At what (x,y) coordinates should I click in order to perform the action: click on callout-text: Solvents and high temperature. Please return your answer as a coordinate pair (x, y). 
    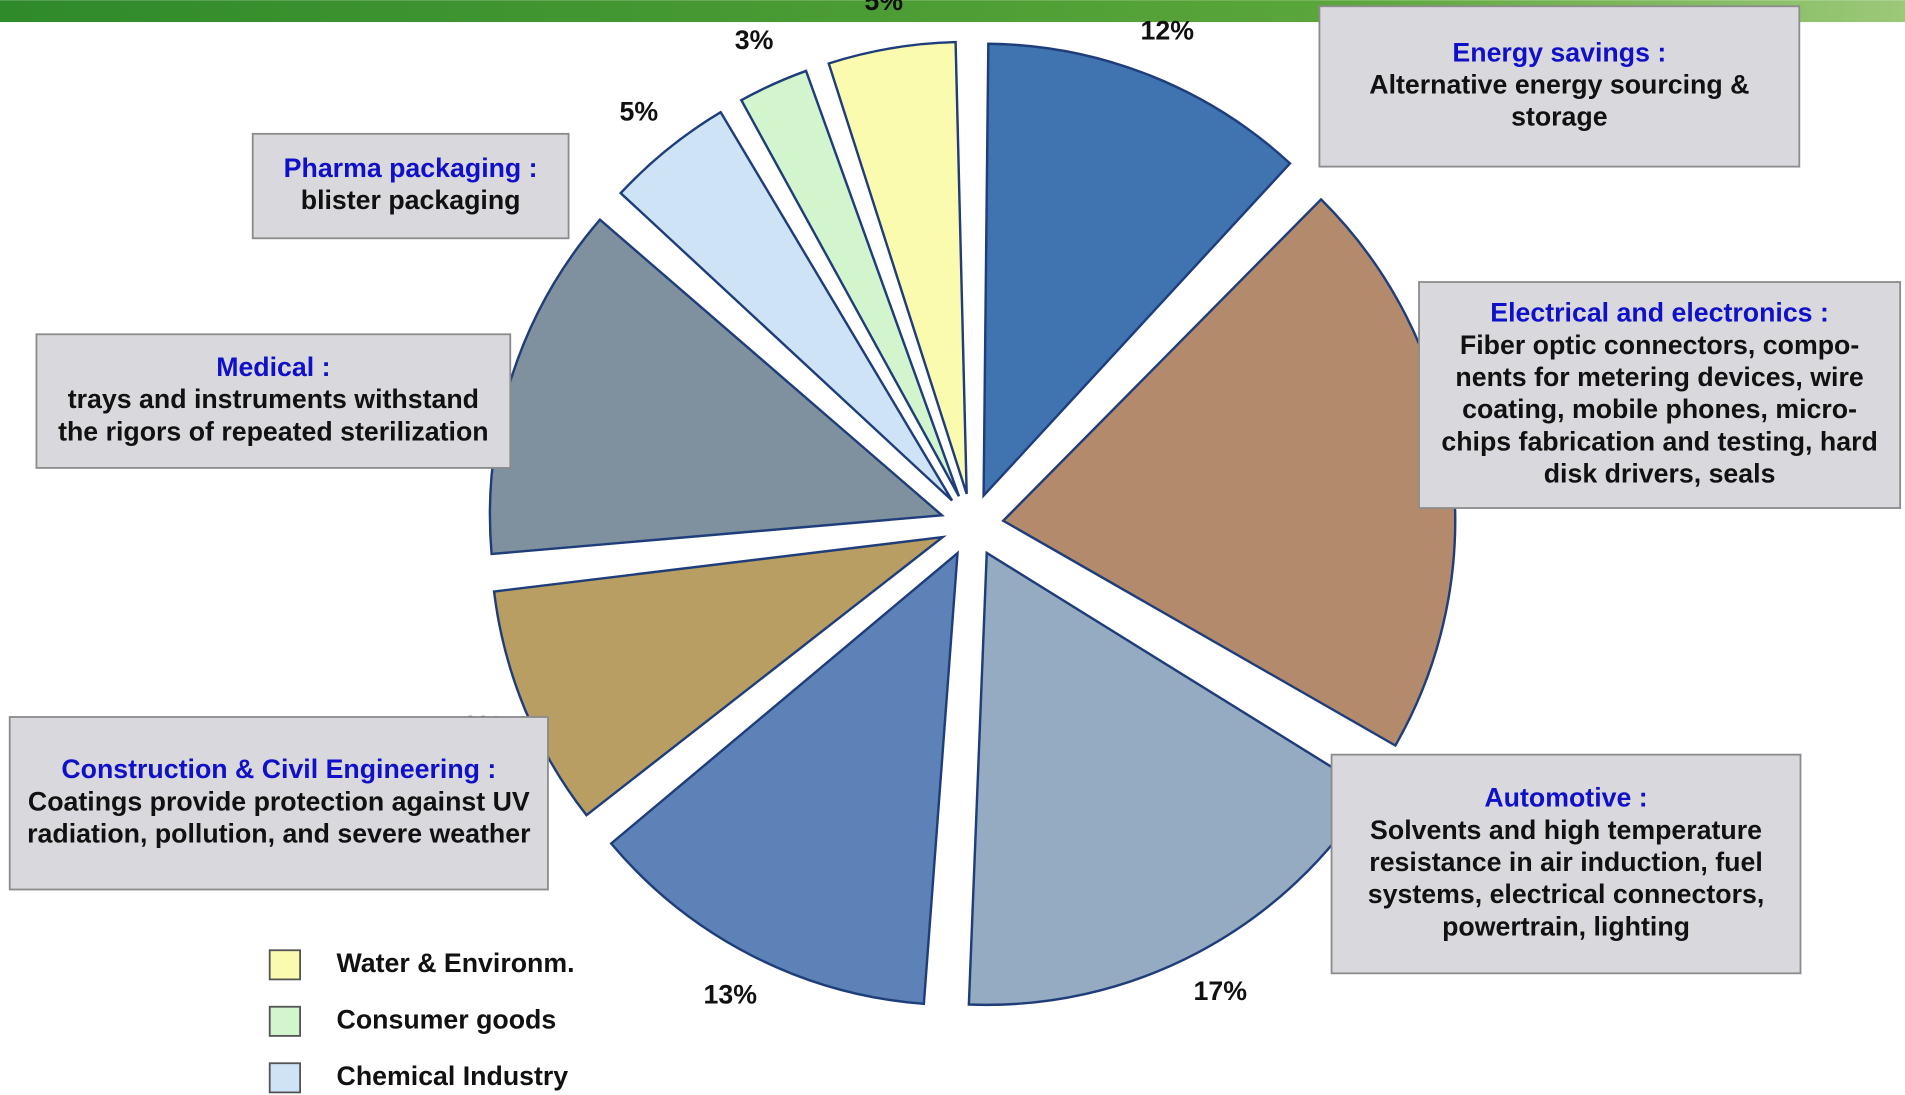
    Looking at the image, I should click on (1566, 830).